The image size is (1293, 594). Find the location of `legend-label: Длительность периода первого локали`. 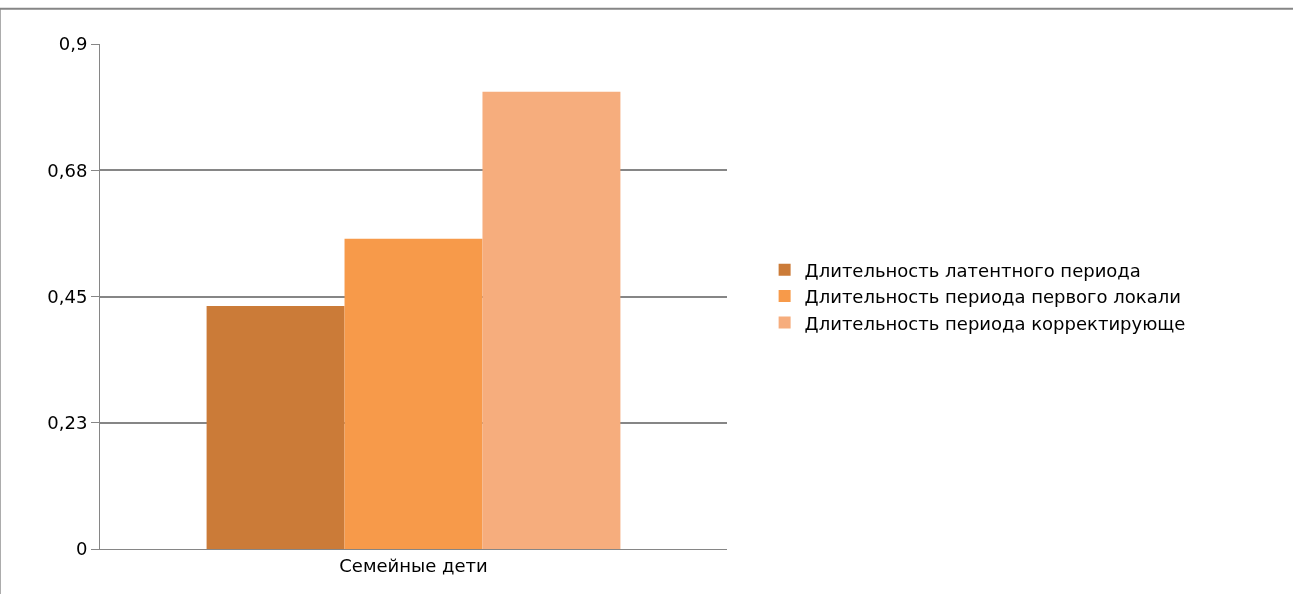

legend-label: Длительность периода первого локали is located at coordinates (992, 297).